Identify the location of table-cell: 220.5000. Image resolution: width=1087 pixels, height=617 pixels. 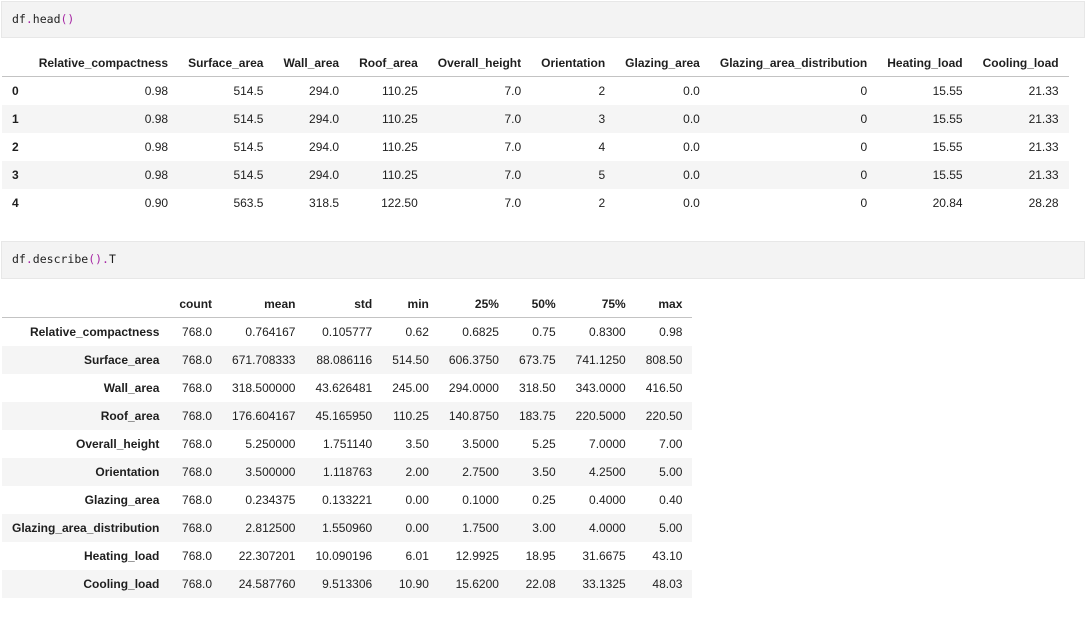
(600, 415).